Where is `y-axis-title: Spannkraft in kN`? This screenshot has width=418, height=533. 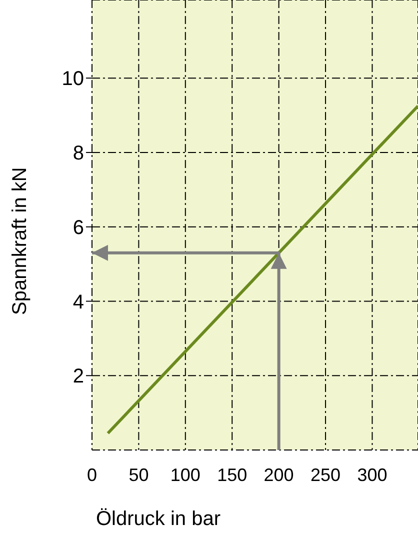
y-axis-title: Spannkraft in kN is located at coordinates (20, 241).